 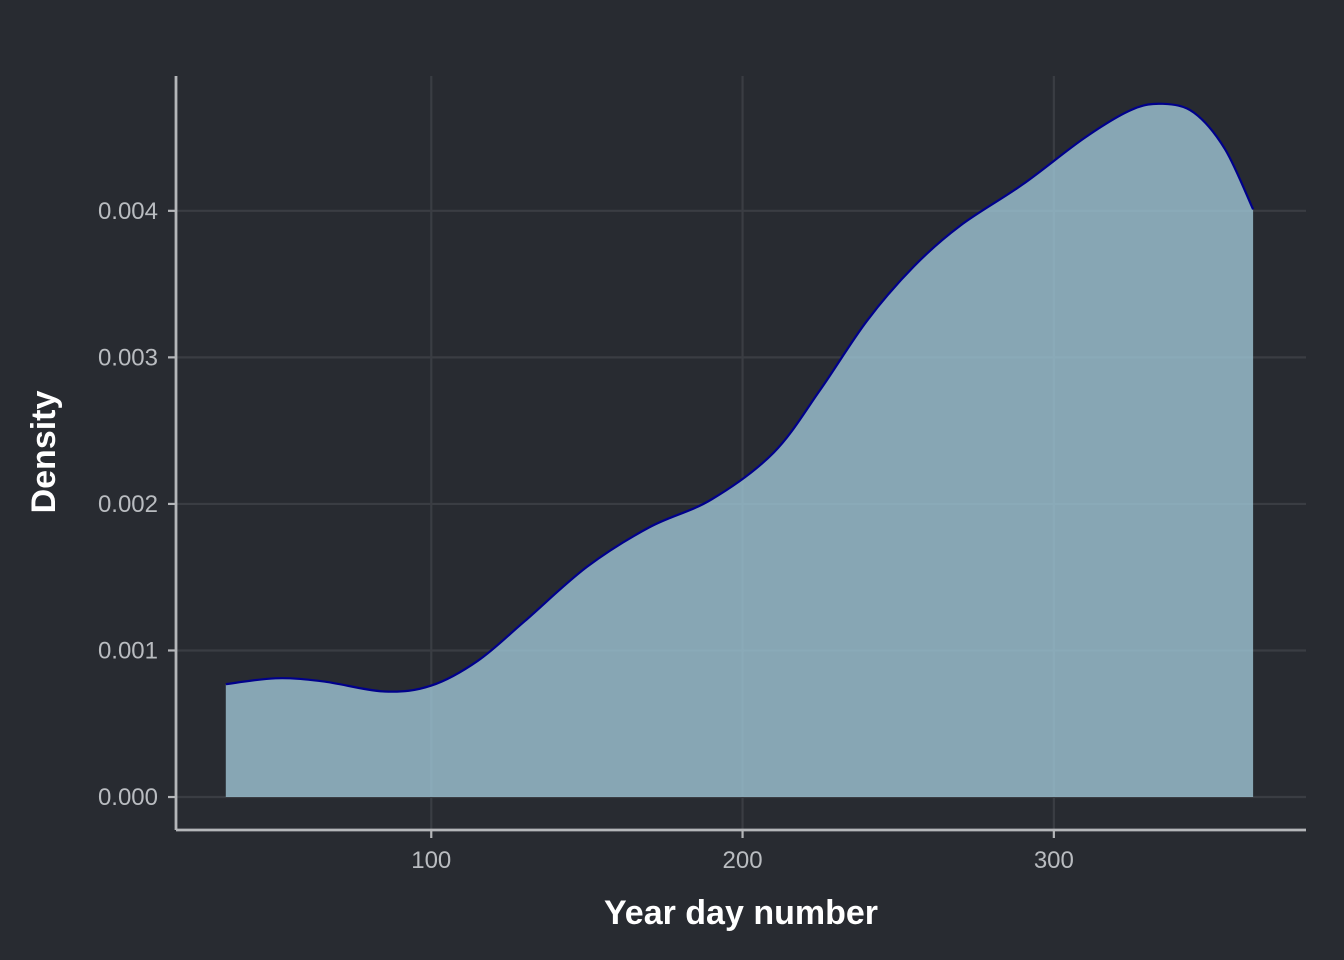 What do you see at coordinates (128, 797) in the screenshot?
I see `y-tick-label: 0.000` at bounding box center [128, 797].